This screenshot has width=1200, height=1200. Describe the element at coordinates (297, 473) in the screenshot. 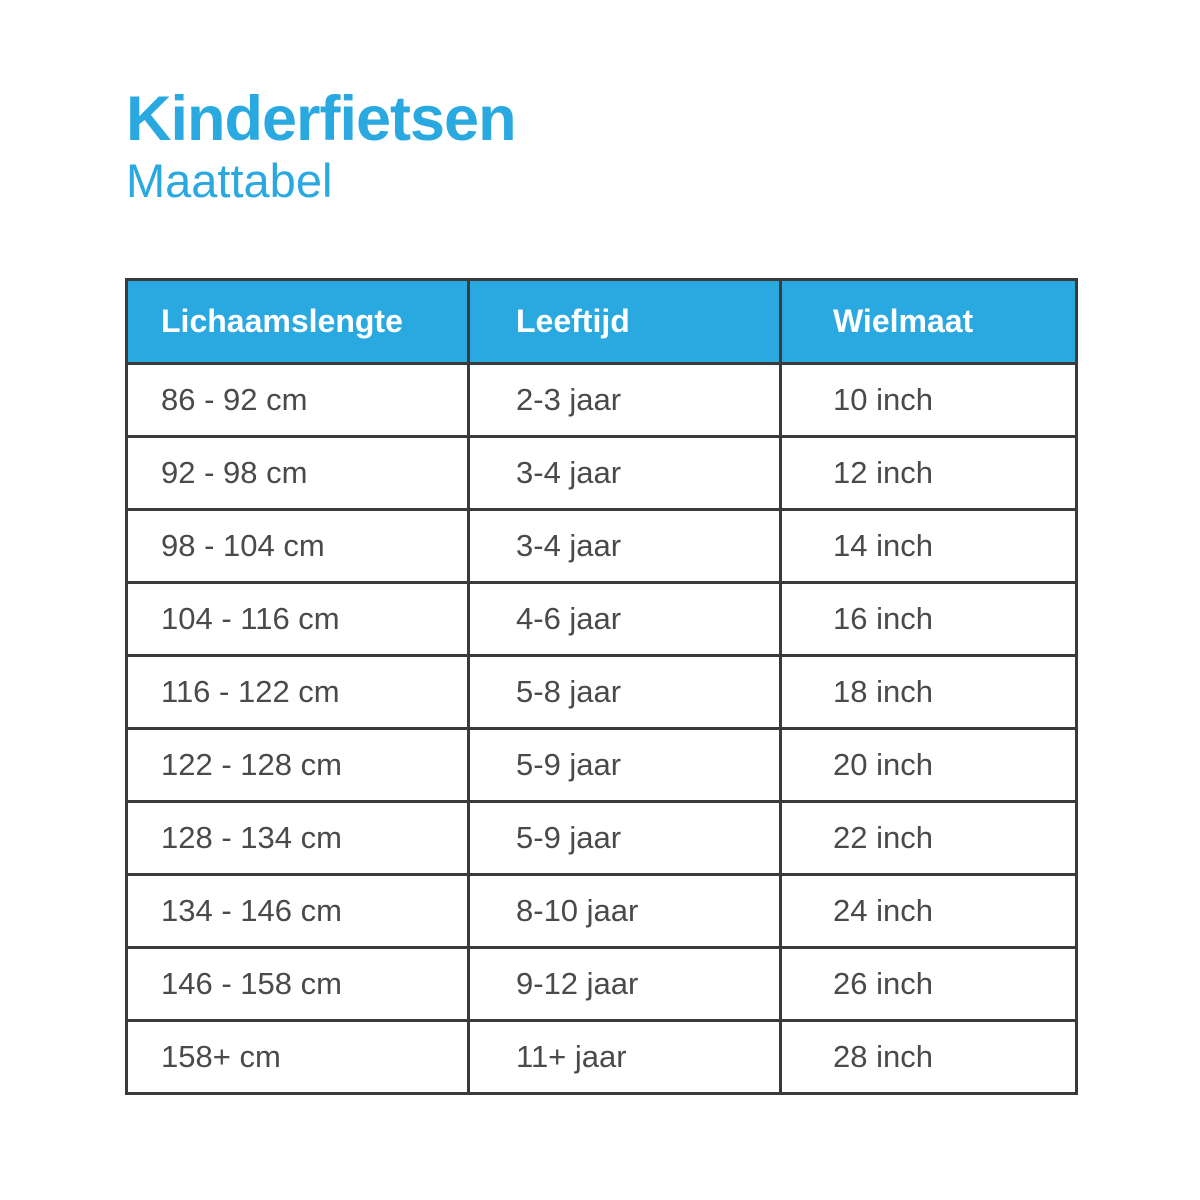

I see `table-cell-lichaamslengte: 92 - 98 cm` at that location.